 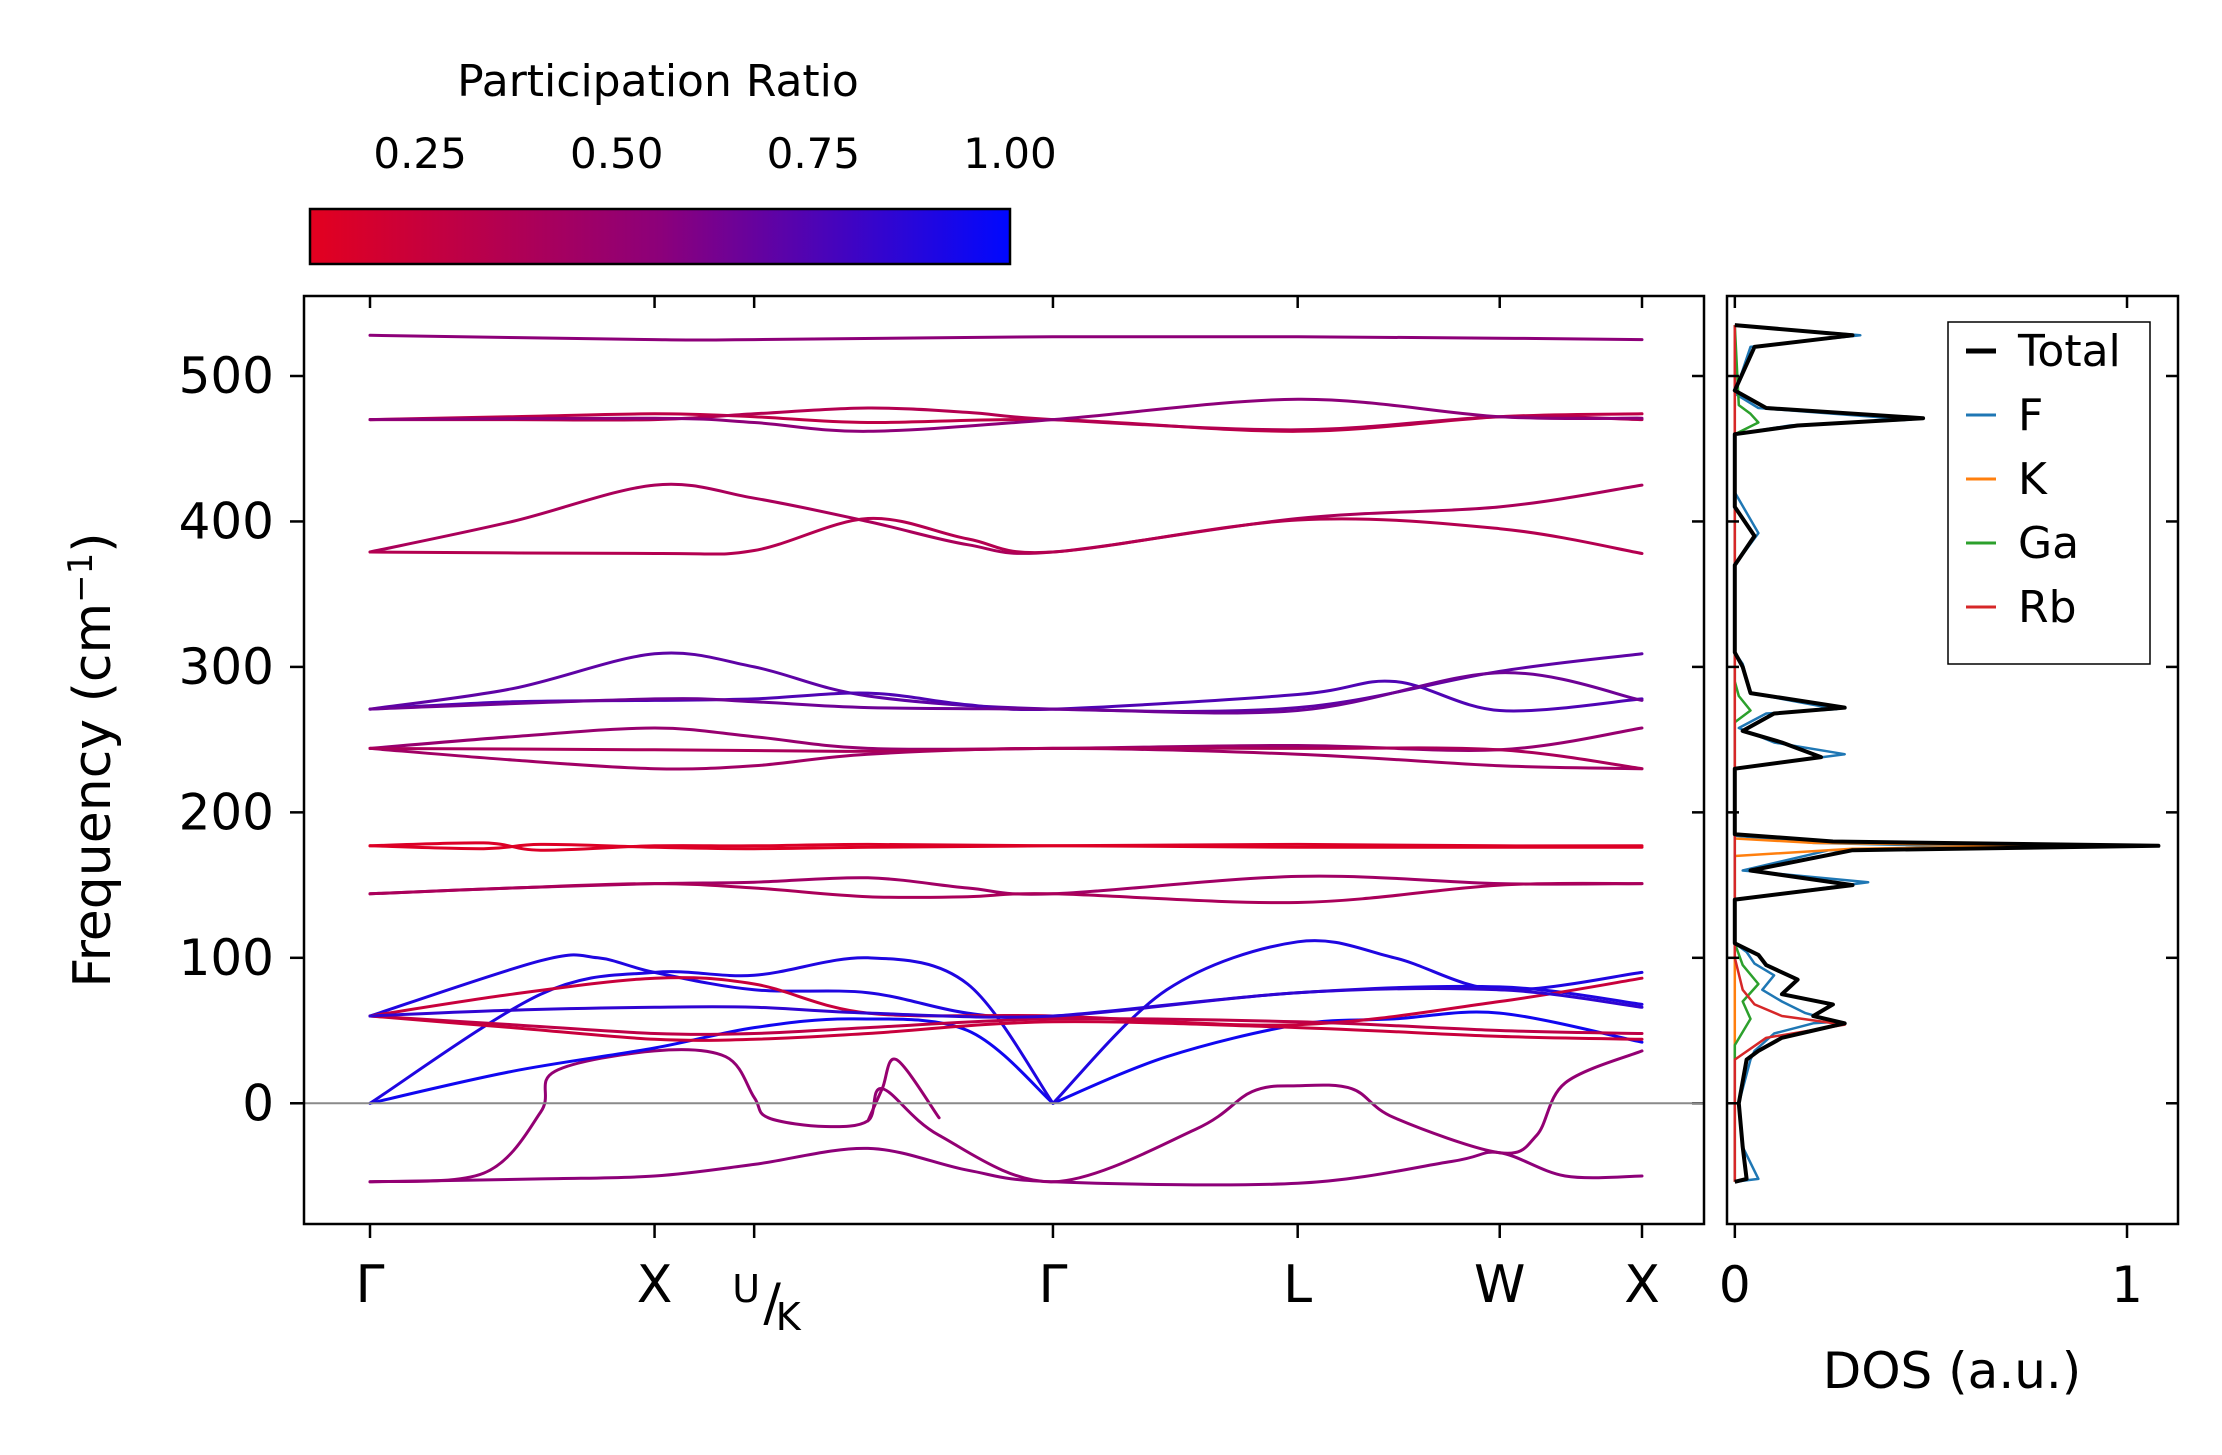 I want to click on dos-legend: Total FK Ga Rb, so click(x=2049, y=493).